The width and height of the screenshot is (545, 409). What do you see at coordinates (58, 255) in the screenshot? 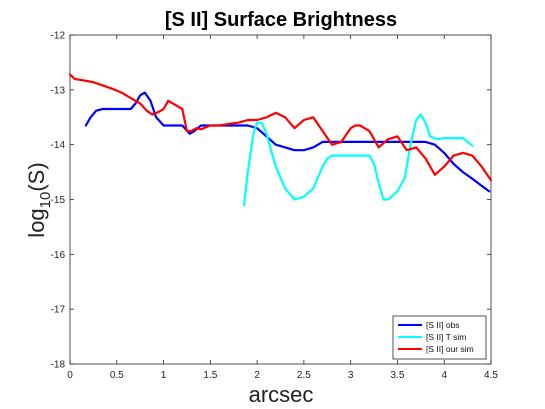
I see `y-tick-label: -16` at bounding box center [58, 255].